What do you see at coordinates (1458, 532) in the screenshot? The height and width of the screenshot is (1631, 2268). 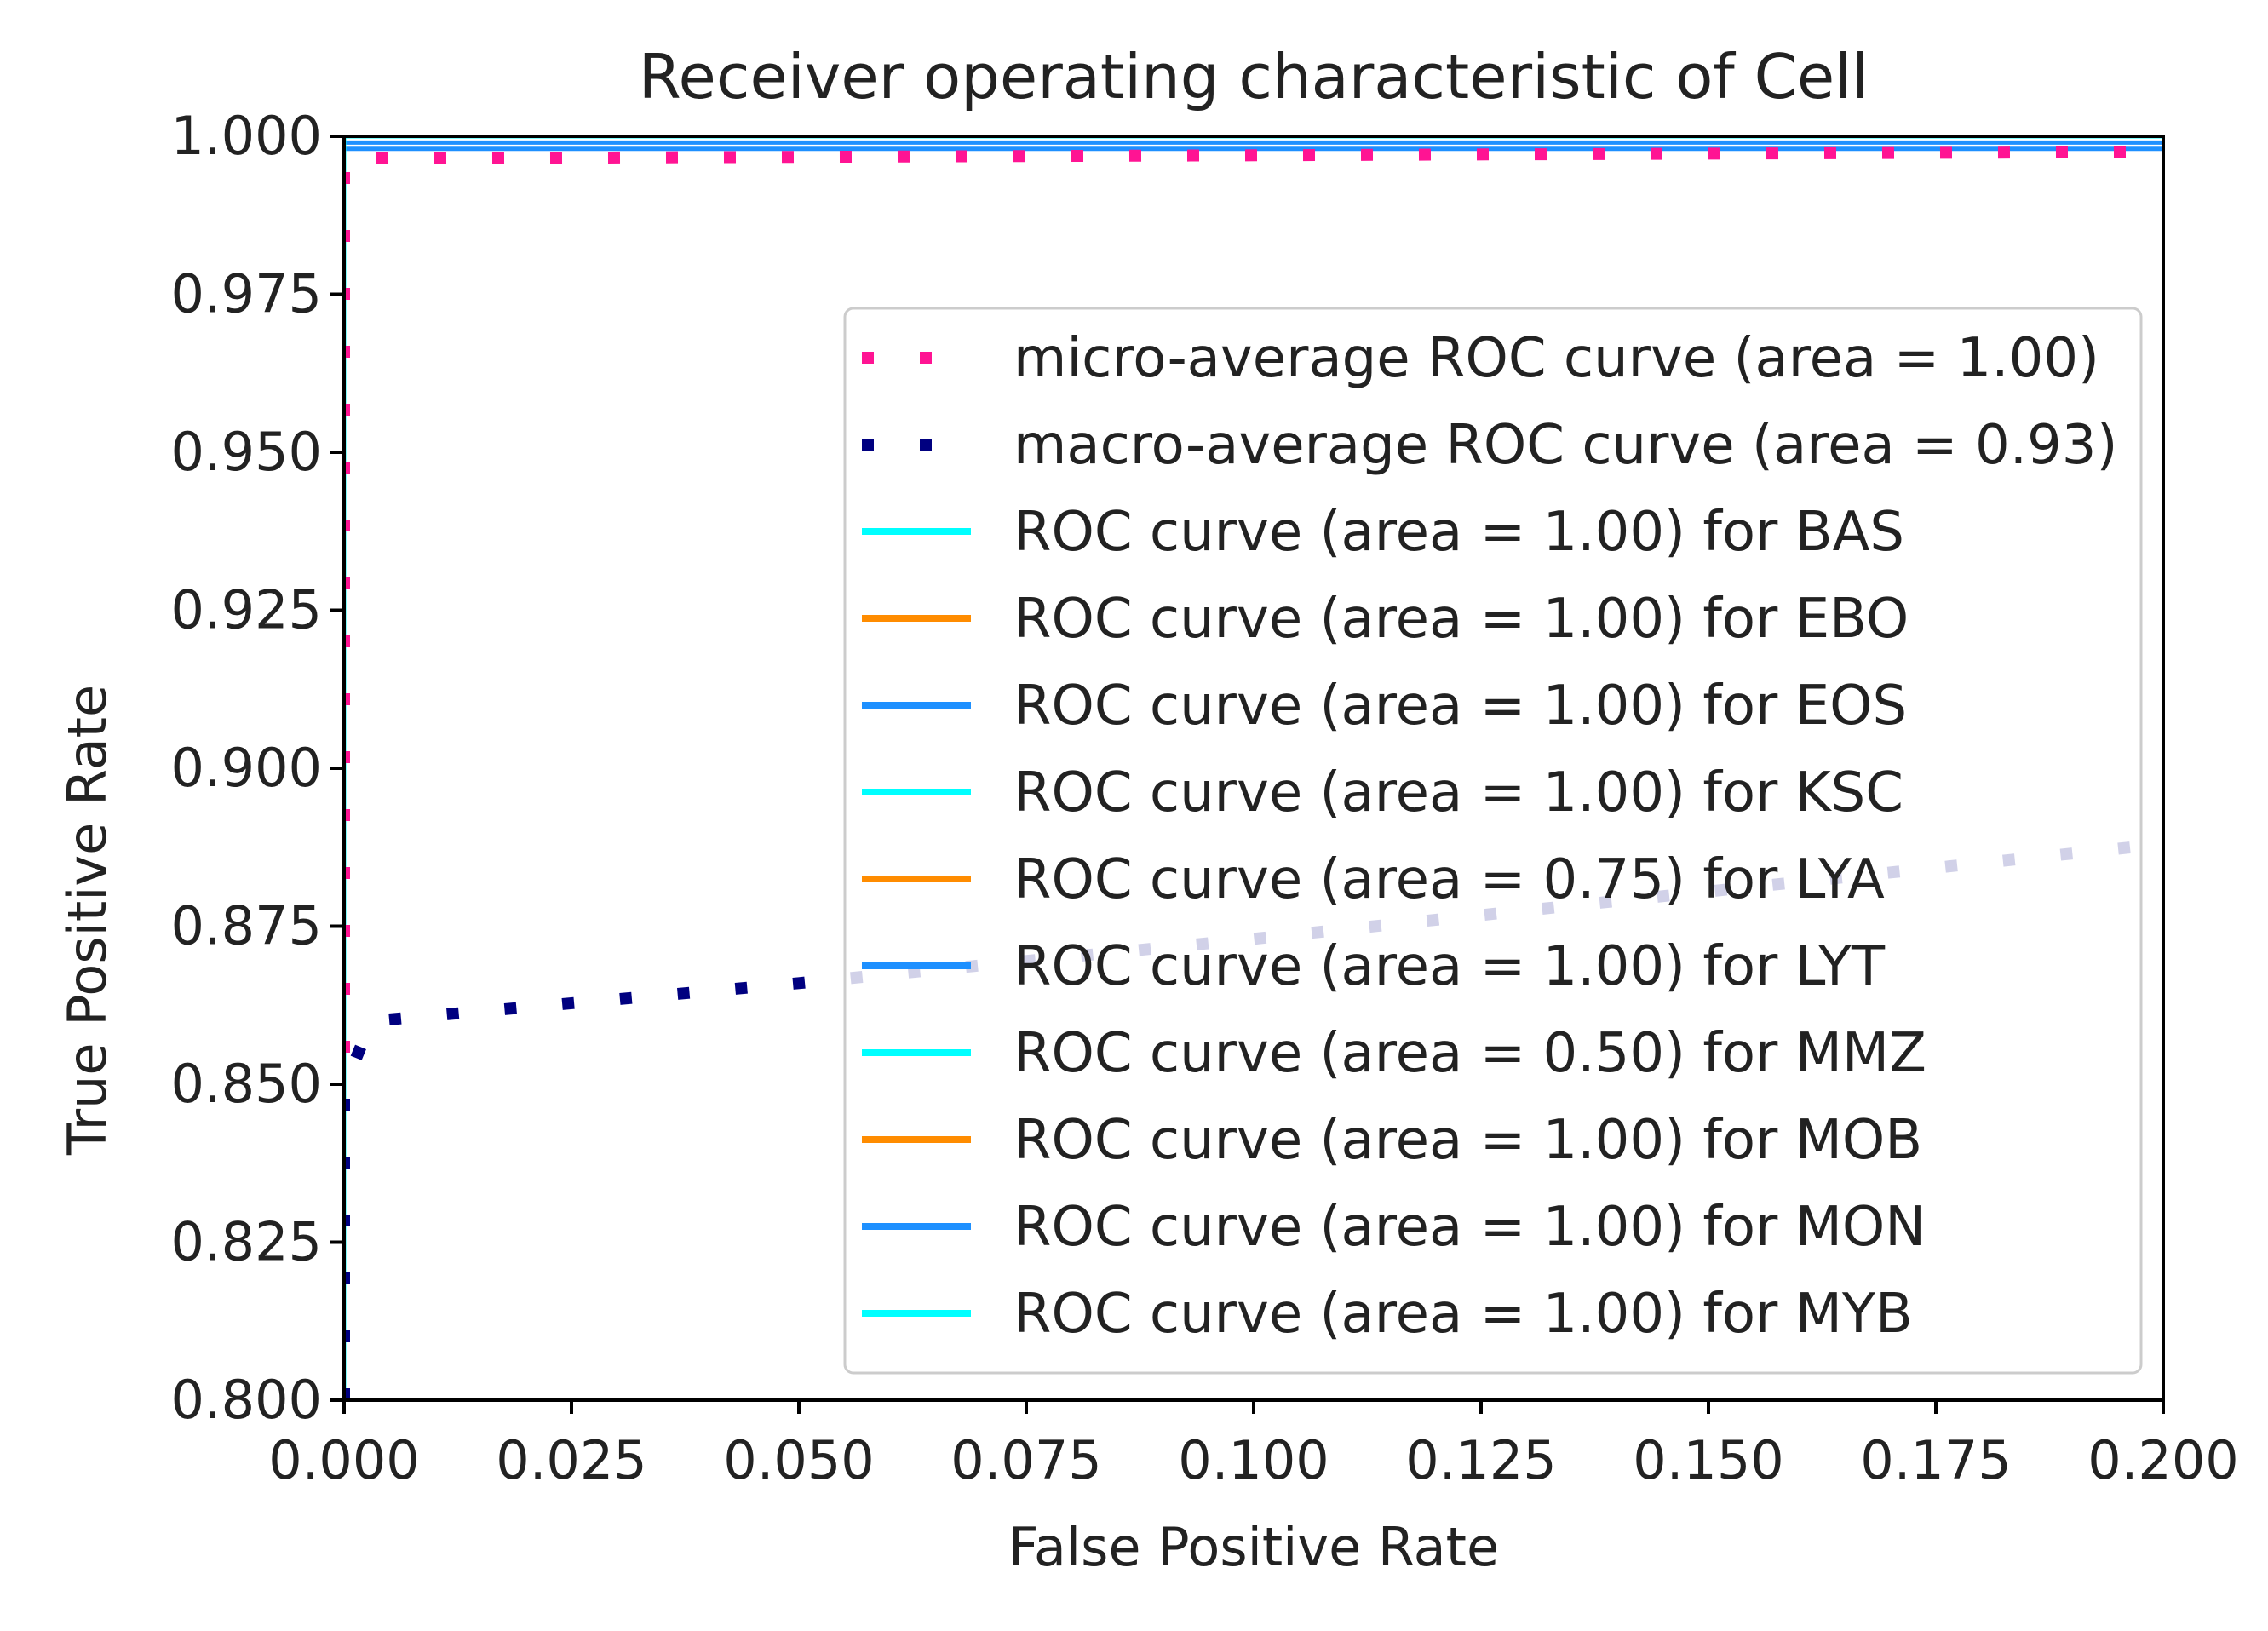 I see `legend-label: ROC curve (area = 1.00) for BAS` at bounding box center [1458, 532].